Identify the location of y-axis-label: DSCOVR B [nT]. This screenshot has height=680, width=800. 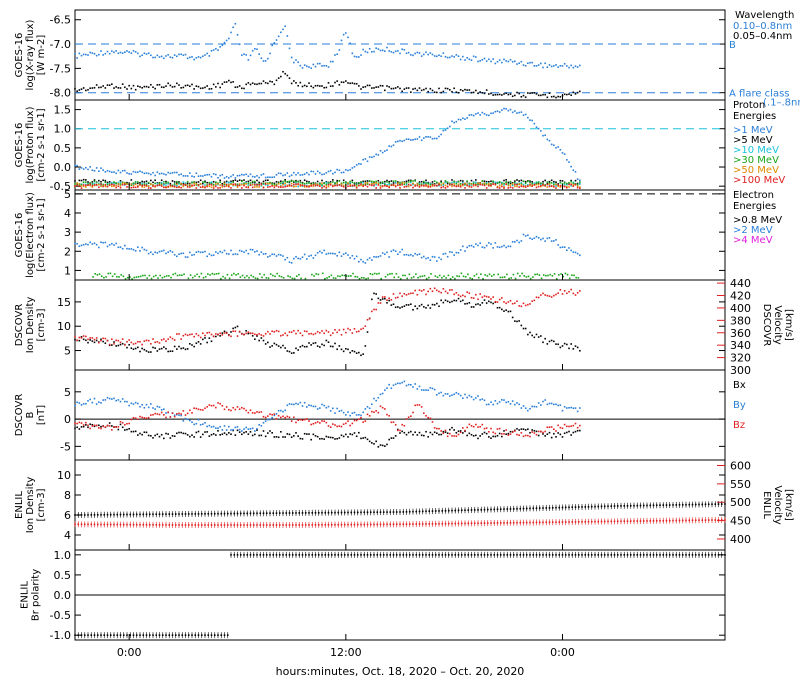
(30, 415).